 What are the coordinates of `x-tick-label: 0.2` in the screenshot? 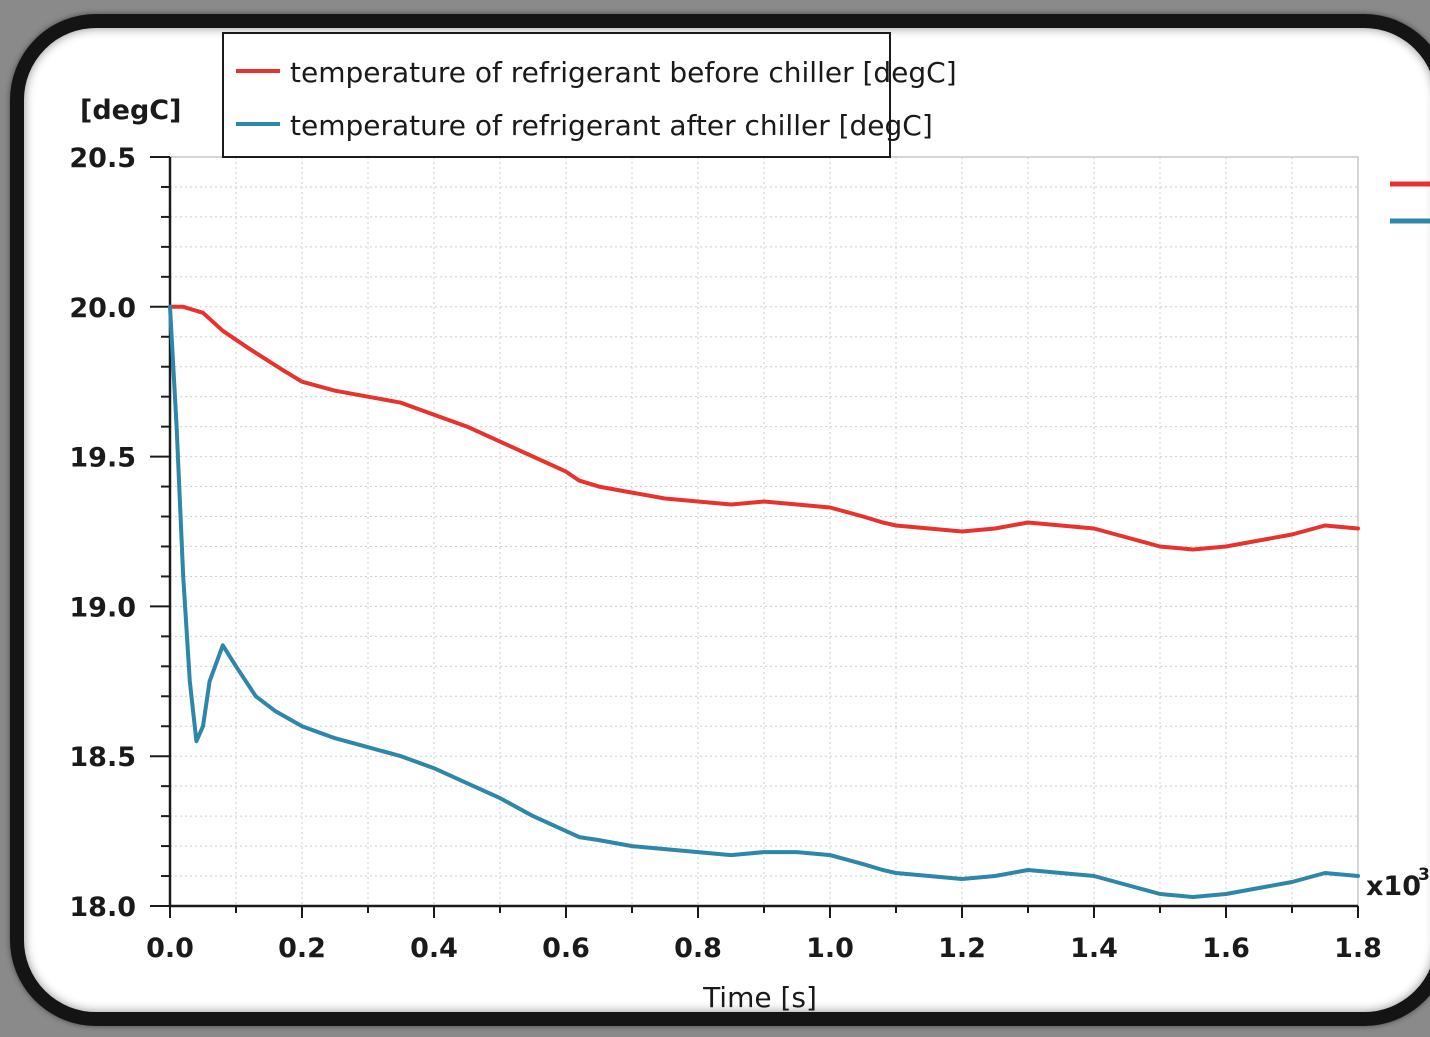 It's located at (302, 948).